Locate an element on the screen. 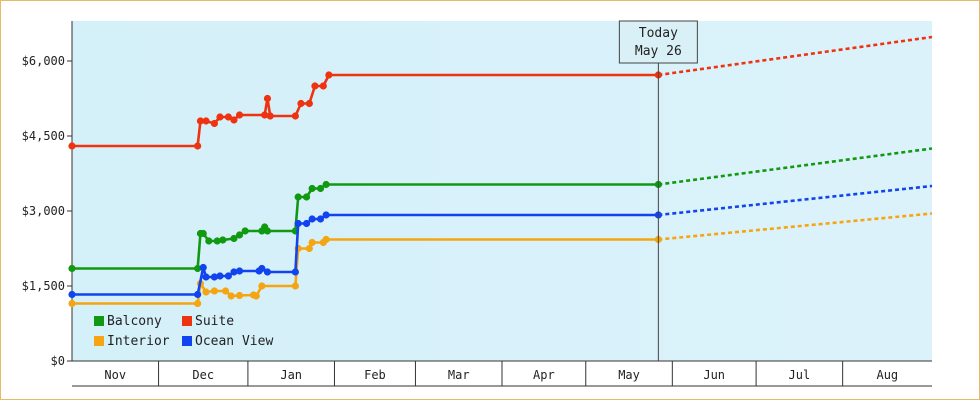 The image size is (980, 401). month-label: Feb is located at coordinates (375, 375).